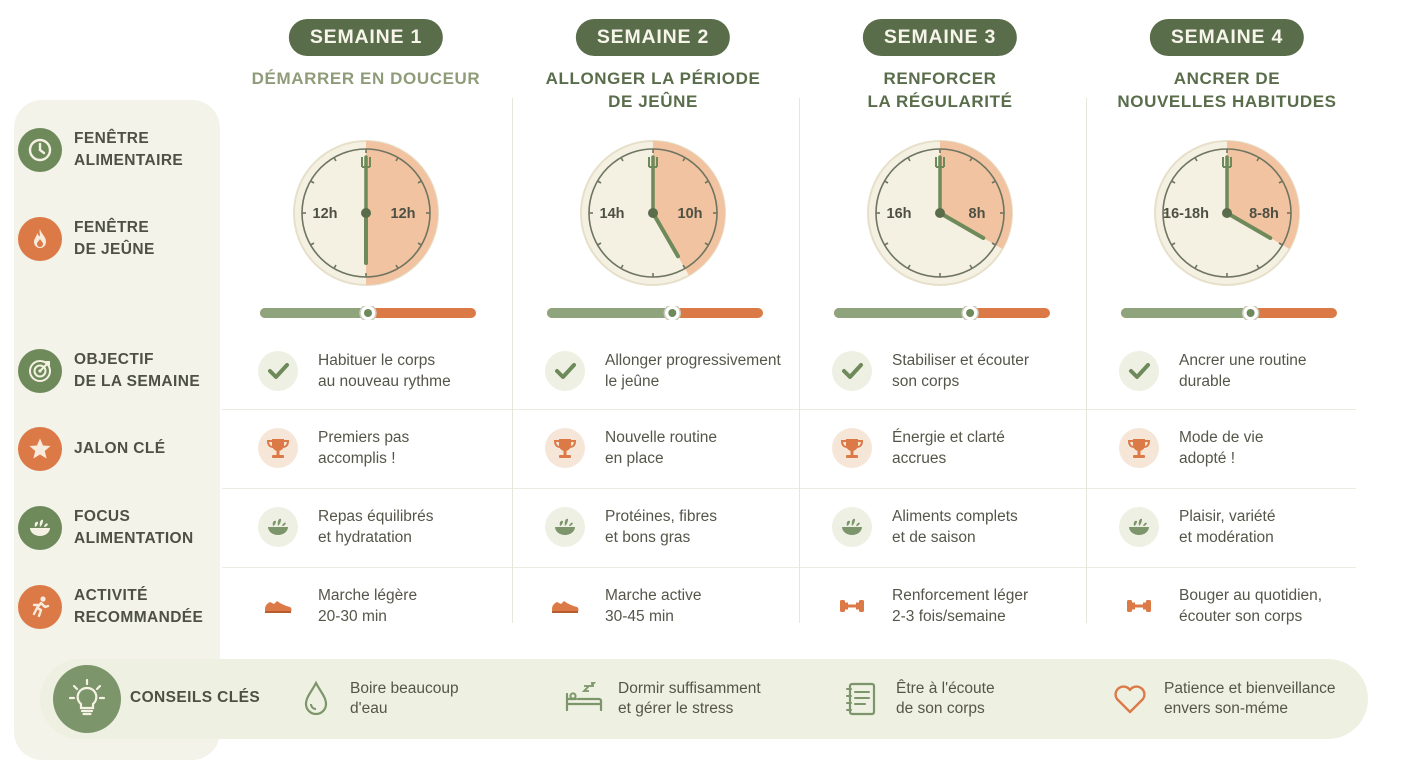  Describe the element at coordinates (1227, 527) in the screenshot. I see `food-text: Plaisir, variété et modération` at that location.